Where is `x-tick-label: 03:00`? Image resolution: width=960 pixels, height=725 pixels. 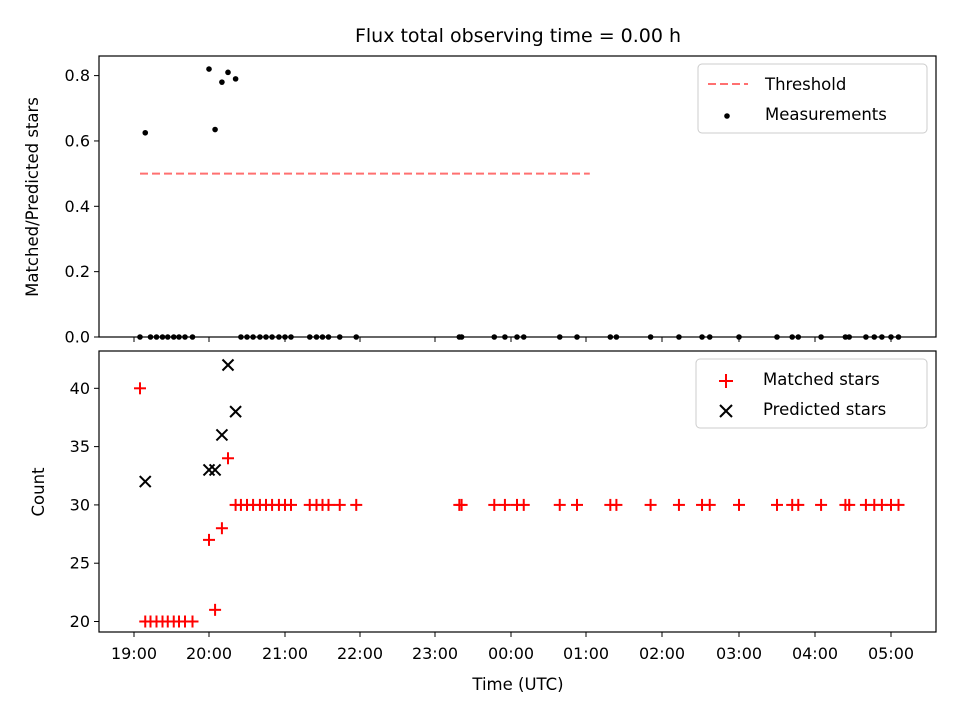
x-tick-label: 03:00 is located at coordinates (739, 653).